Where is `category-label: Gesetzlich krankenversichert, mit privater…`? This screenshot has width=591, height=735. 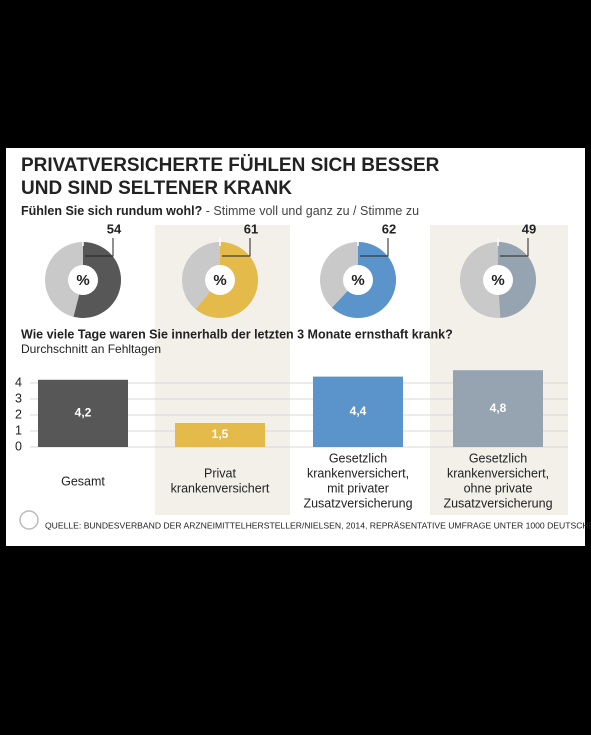
category-label: Gesetzlich krankenversichert, mit privater… is located at coordinates (357, 481).